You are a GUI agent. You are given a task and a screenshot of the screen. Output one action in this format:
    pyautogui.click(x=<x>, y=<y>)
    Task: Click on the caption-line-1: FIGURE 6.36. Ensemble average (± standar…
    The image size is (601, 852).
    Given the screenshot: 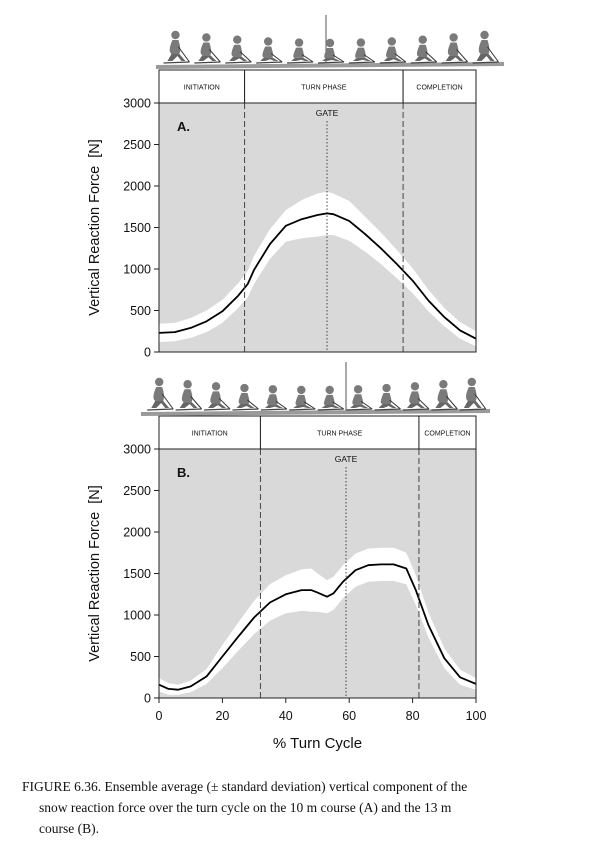 What is the action you would take?
    pyautogui.click(x=245, y=786)
    